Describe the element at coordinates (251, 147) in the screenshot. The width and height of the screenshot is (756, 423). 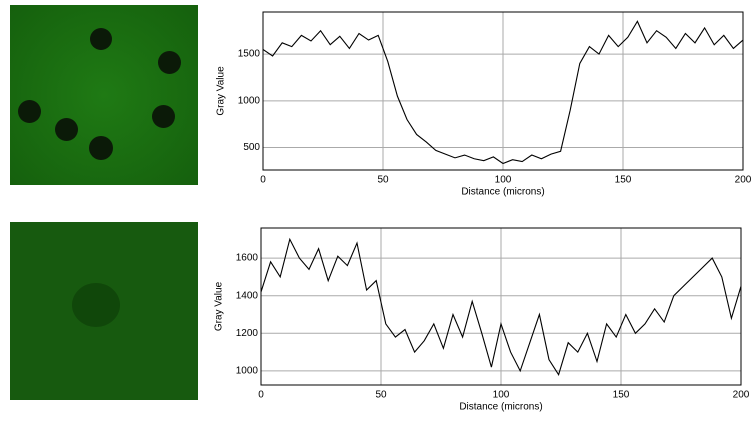
I see `y-tick-label: 500` at that location.